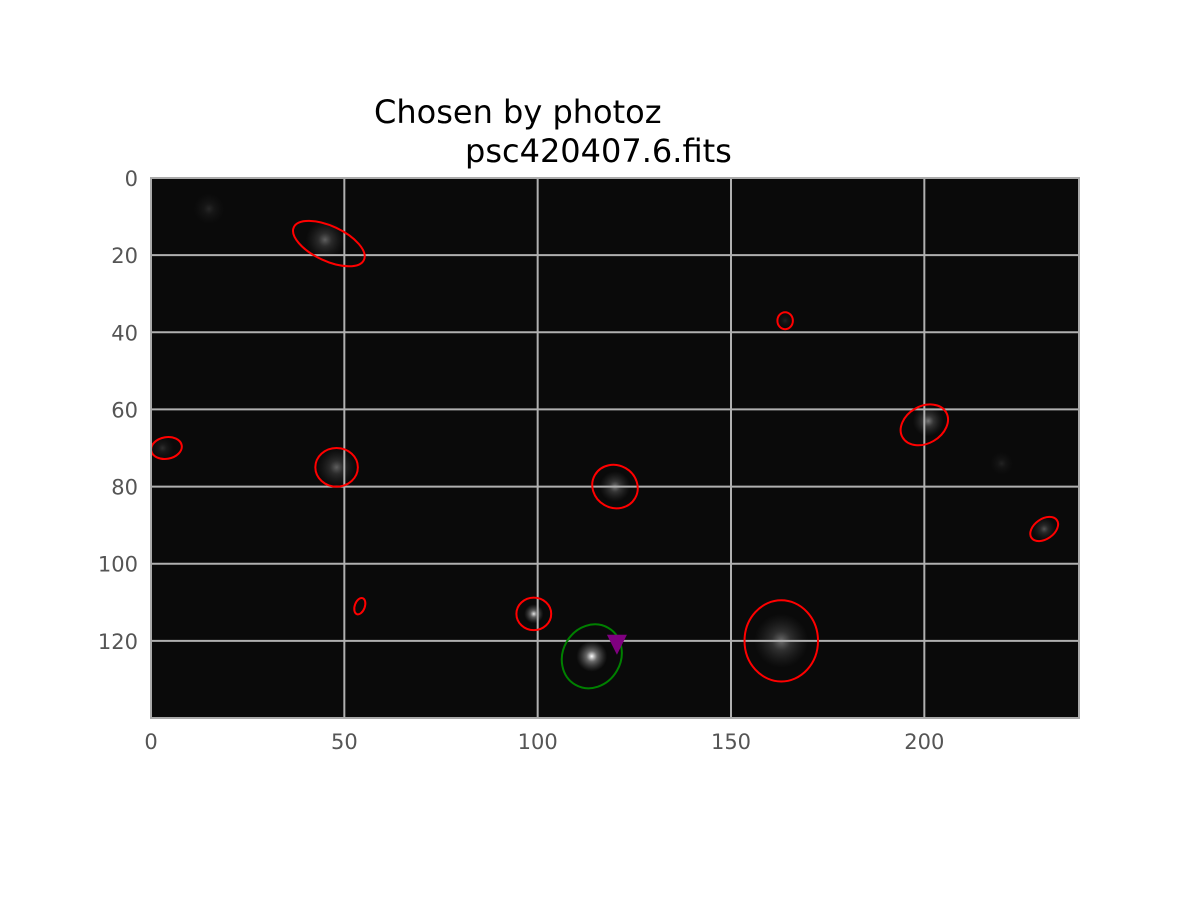  Describe the element at coordinates (124, 488) in the screenshot. I see `y-tick-label: 80` at that location.